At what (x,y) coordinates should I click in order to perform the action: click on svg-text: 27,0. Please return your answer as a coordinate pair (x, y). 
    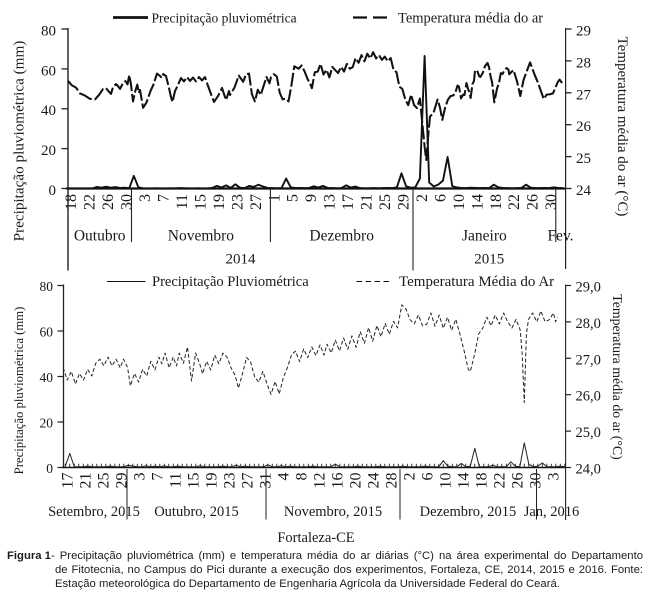
    Looking at the image, I should click on (588, 360).